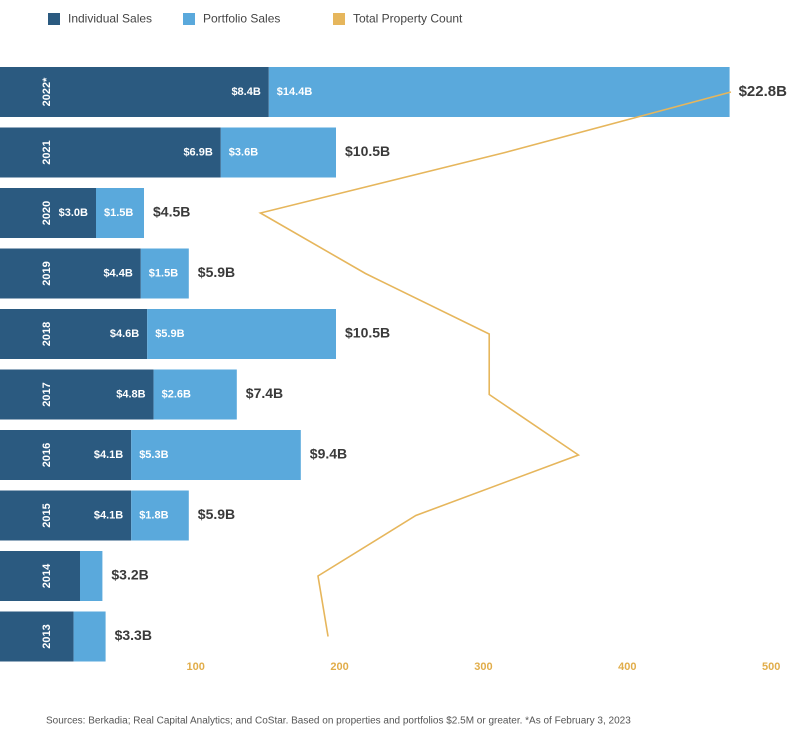  I want to click on category-label: 2016, so click(47, 455).